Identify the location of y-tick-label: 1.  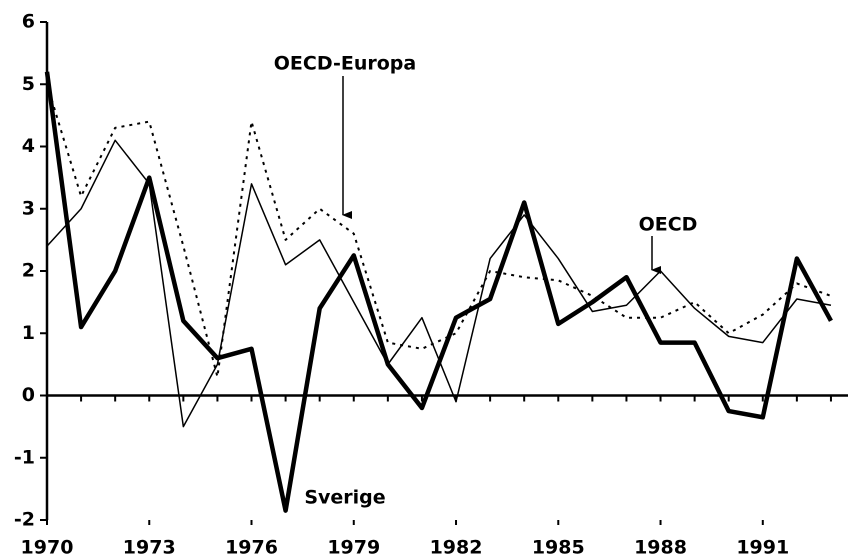
(28, 333).